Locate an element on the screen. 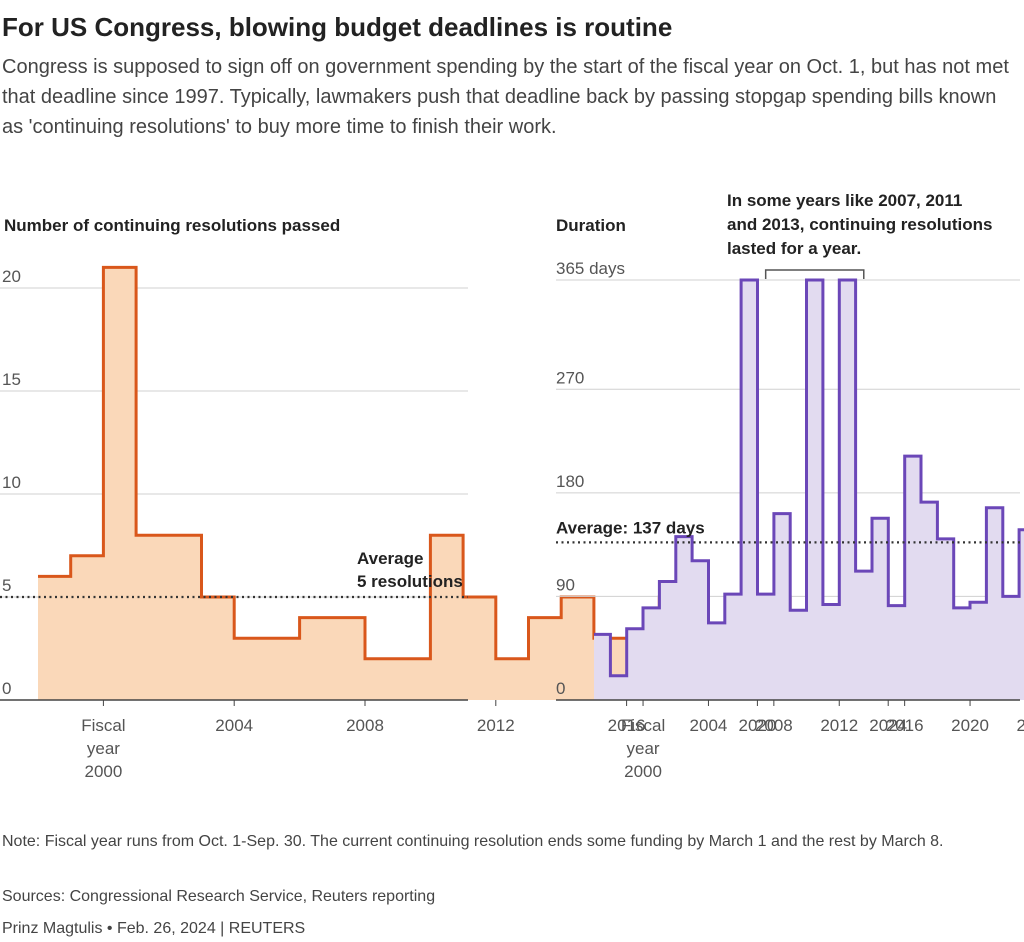 The height and width of the screenshot is (942, 1024). right-year-1999-bar is located at coordinates (635, 664).